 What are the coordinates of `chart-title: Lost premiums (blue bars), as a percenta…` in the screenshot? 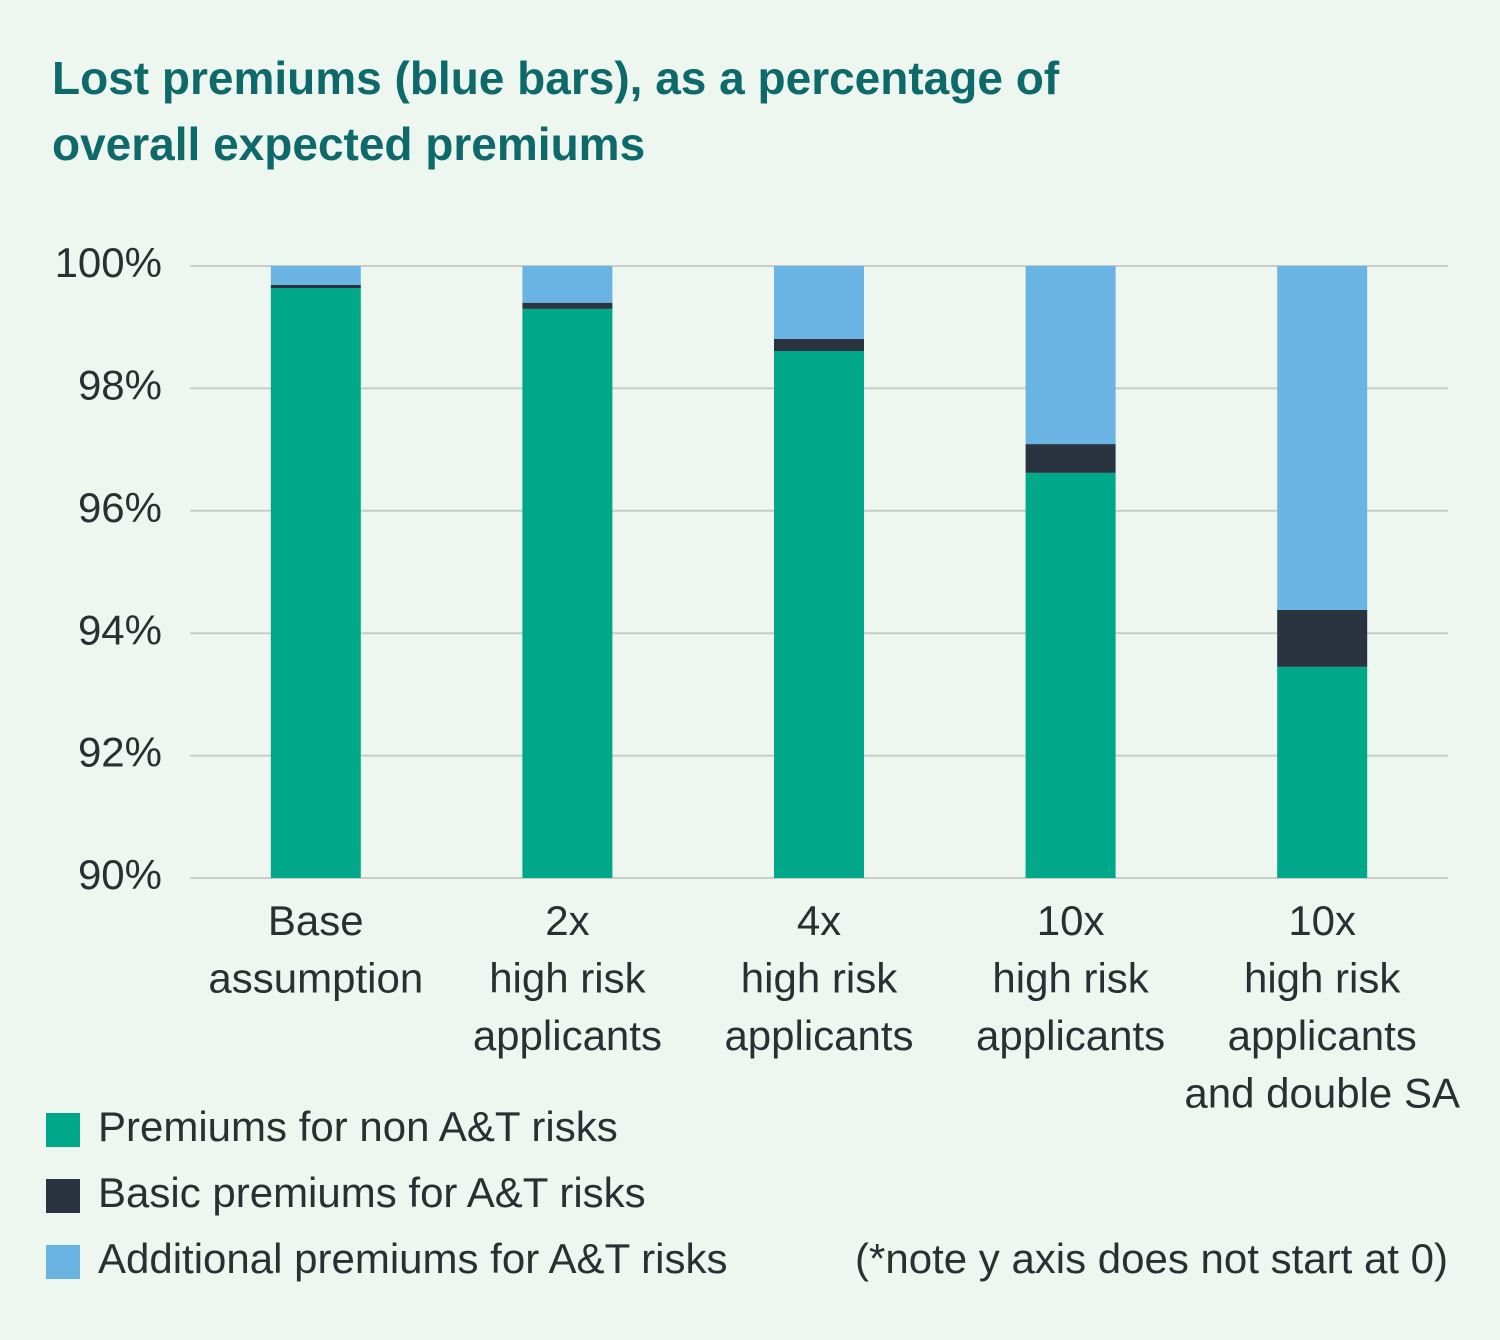 It's located at (556, 78).